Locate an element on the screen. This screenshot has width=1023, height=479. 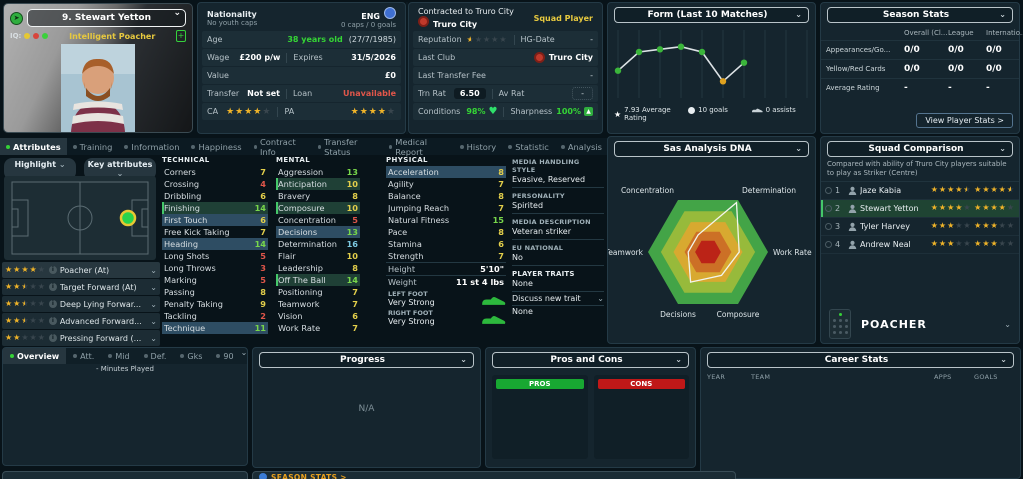
season-row-value: - is located at coordinates (906, 88).